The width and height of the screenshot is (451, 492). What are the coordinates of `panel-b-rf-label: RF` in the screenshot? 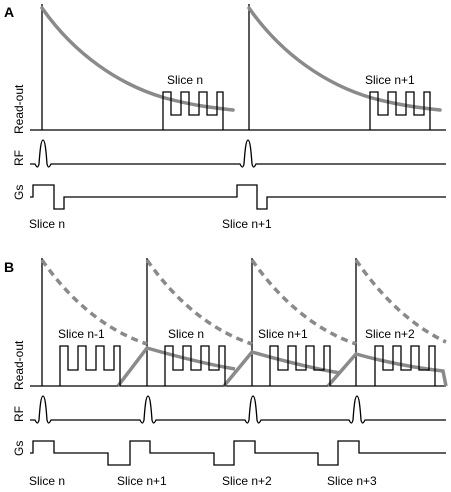 It's located at (19, 414).